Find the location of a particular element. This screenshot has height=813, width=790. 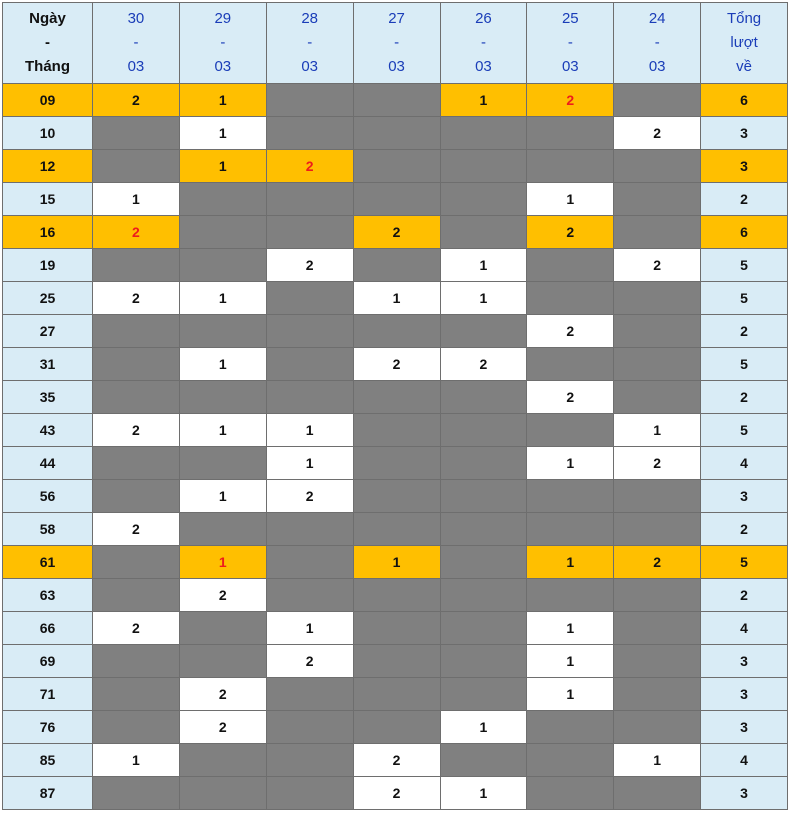

row-number: 69 is located at coordinates (47, 661).